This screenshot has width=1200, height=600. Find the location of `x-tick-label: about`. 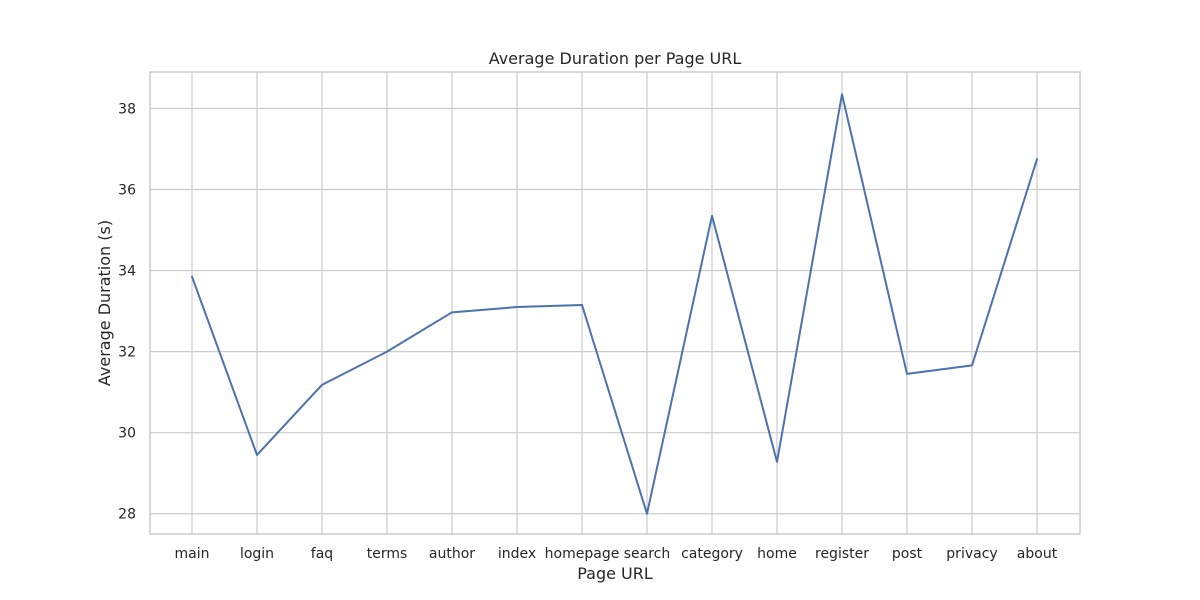

x-tick-label: about is located at coordinates (1037, 554).